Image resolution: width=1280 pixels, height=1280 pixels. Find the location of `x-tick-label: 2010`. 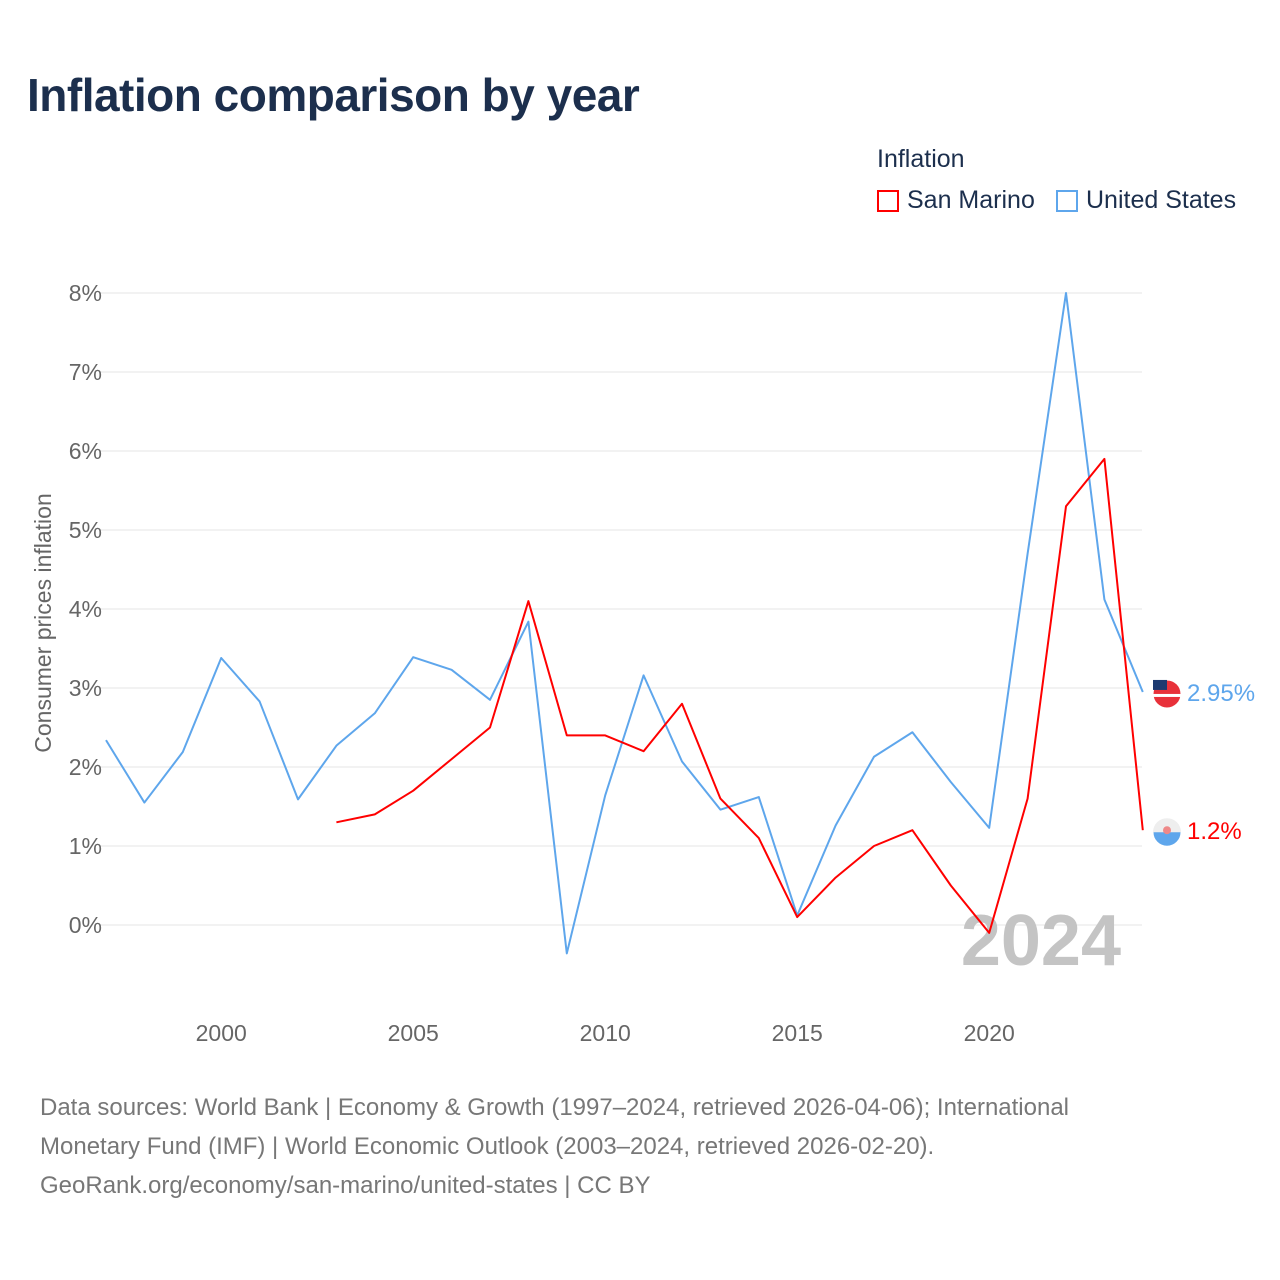

x-tick-label: 2010 is located at coordinates (605, 1033).